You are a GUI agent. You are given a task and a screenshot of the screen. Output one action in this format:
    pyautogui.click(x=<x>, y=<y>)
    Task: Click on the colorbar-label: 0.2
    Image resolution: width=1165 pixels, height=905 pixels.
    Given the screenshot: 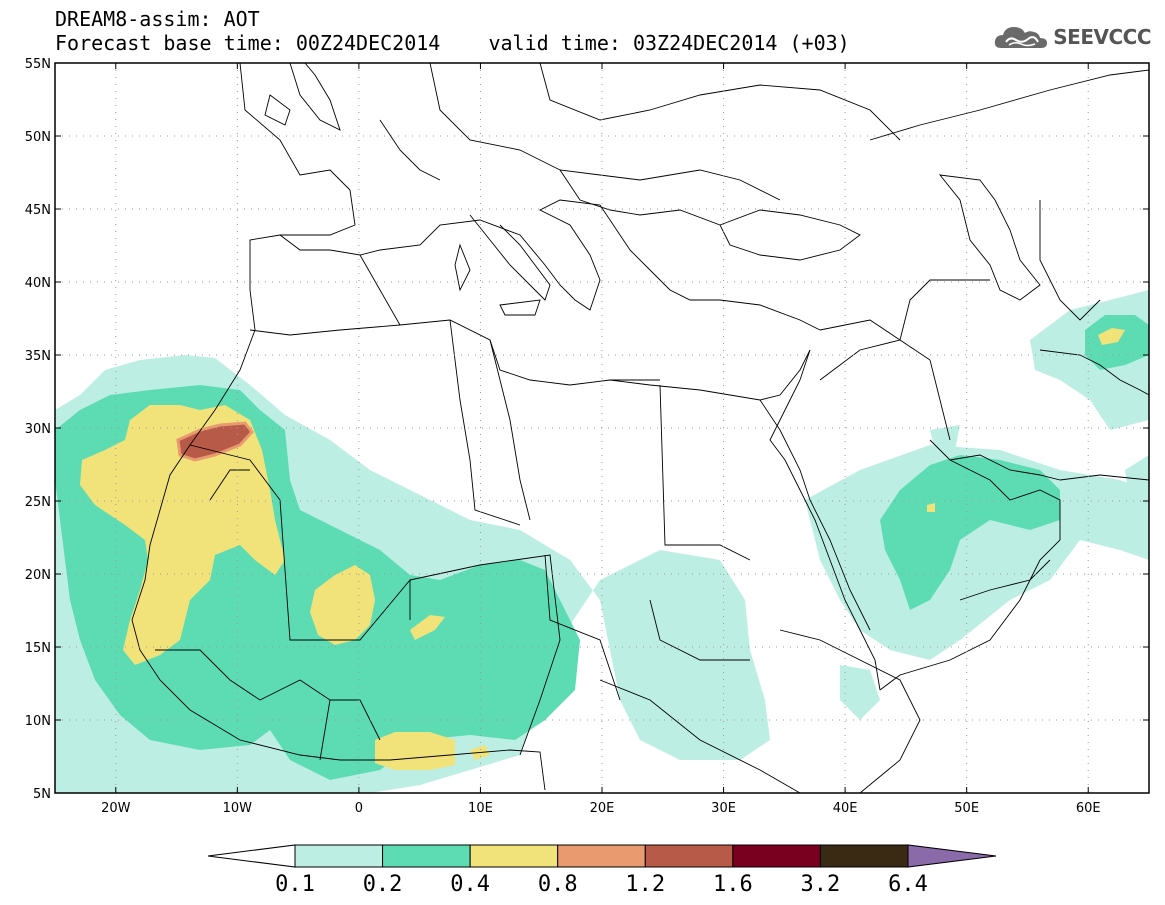 What is the action you would take?
    pyautogui.click(x=383, y=884)
    